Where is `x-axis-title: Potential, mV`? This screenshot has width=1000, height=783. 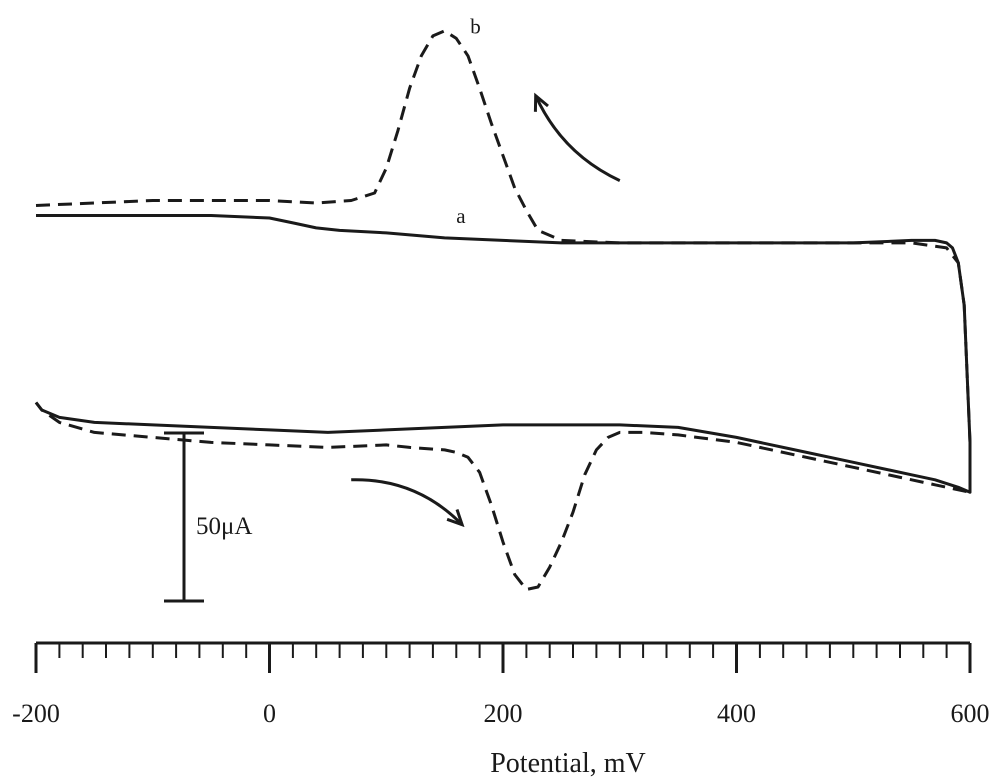 x-axis-title: Potential, mV is located at coordinates (568, 763).